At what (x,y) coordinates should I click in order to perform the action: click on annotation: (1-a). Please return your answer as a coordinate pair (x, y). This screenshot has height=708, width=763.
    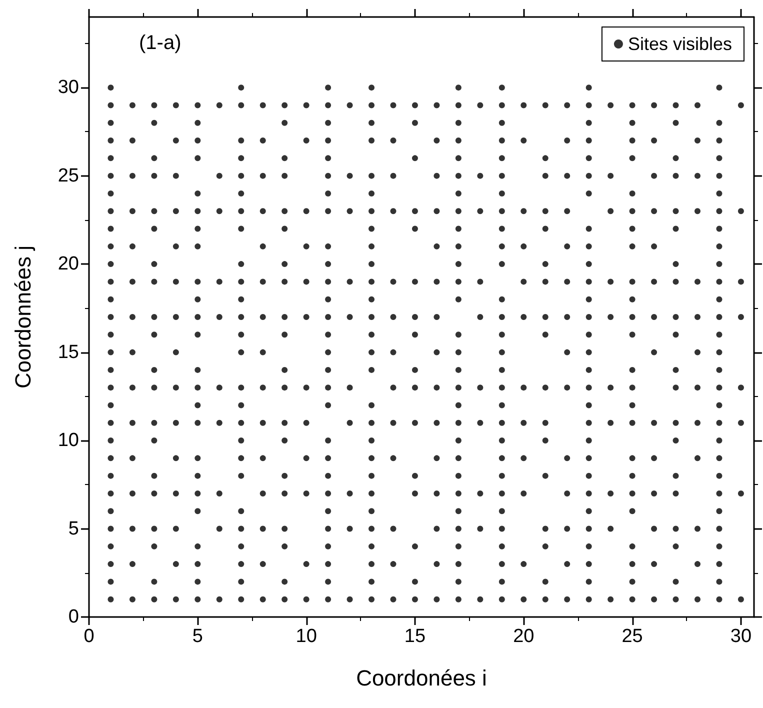
    Looking at the image, I should click on (160, 43).